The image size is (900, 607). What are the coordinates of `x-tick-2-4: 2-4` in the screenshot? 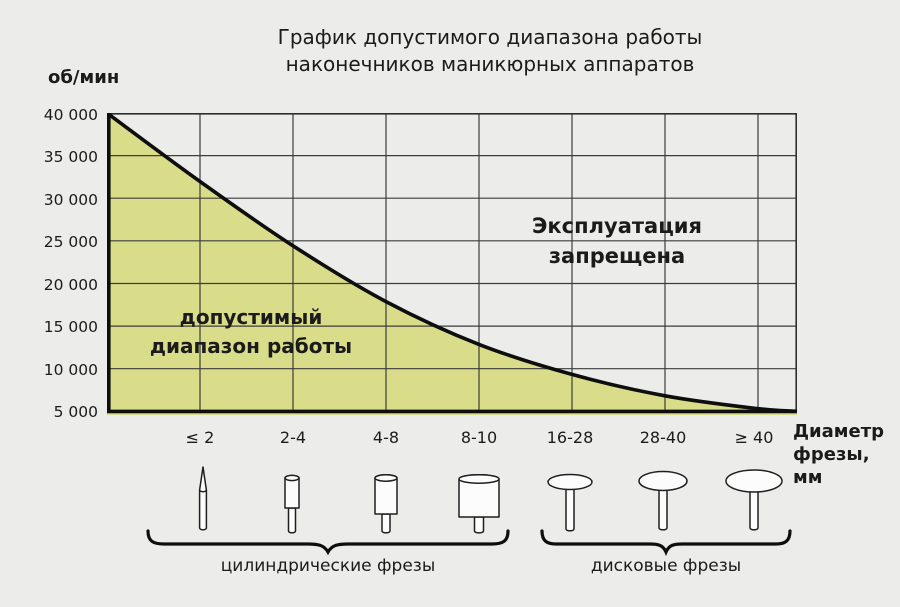 It's located at (293, 437).